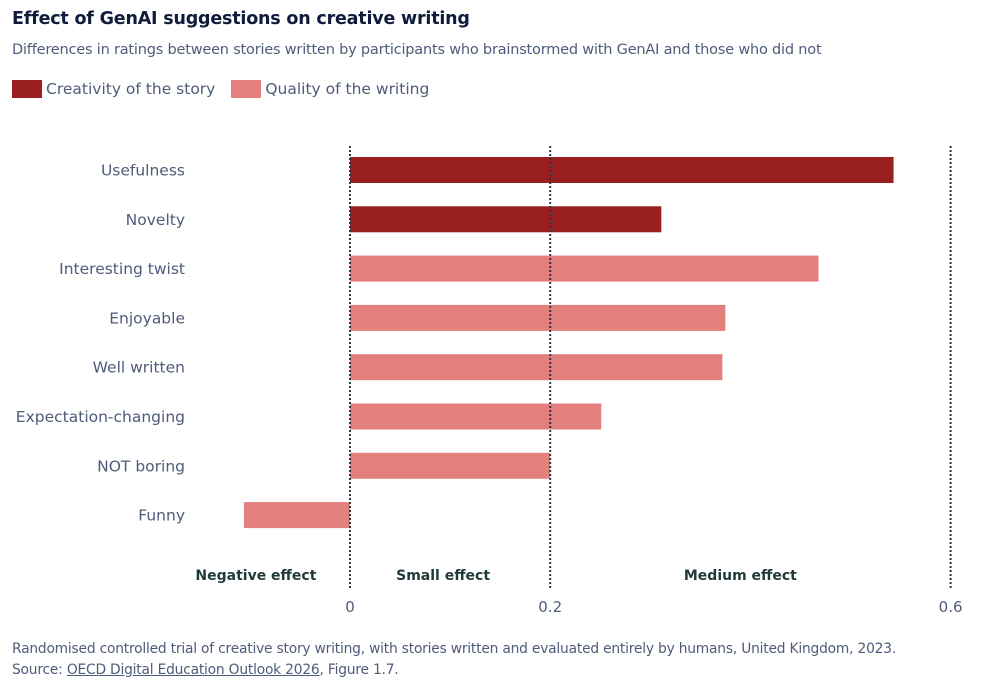 The height and width of the screenshot is (691, 989). What do you see at coordinates (506, 219) in the screenshot?
I see `bar-novelty` at bounding box center [506, 219].